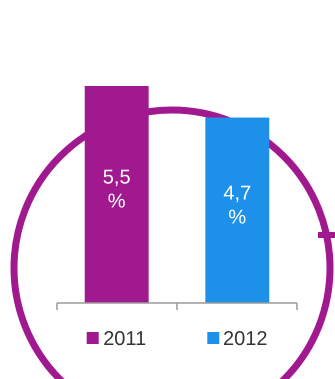 This screenshot has width=335, height=379. I want to click on x-tick-label: 2011, so click(124, 339).